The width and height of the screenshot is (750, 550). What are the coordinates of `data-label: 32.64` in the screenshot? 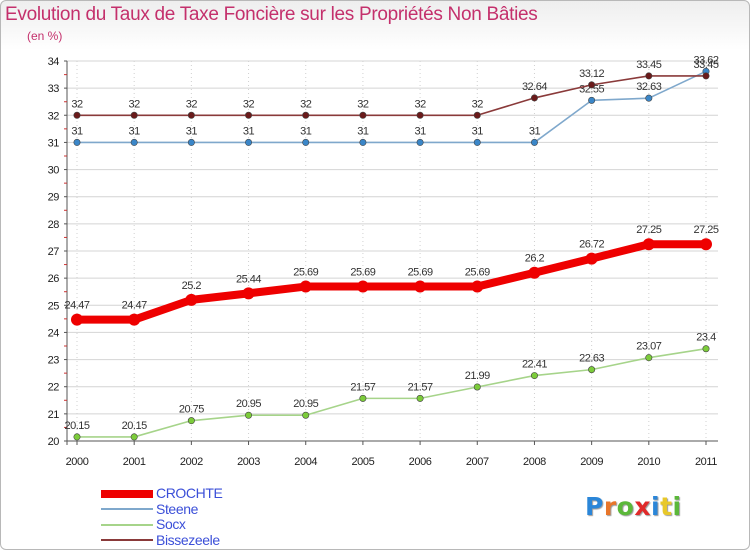 It's located at (534, 87).